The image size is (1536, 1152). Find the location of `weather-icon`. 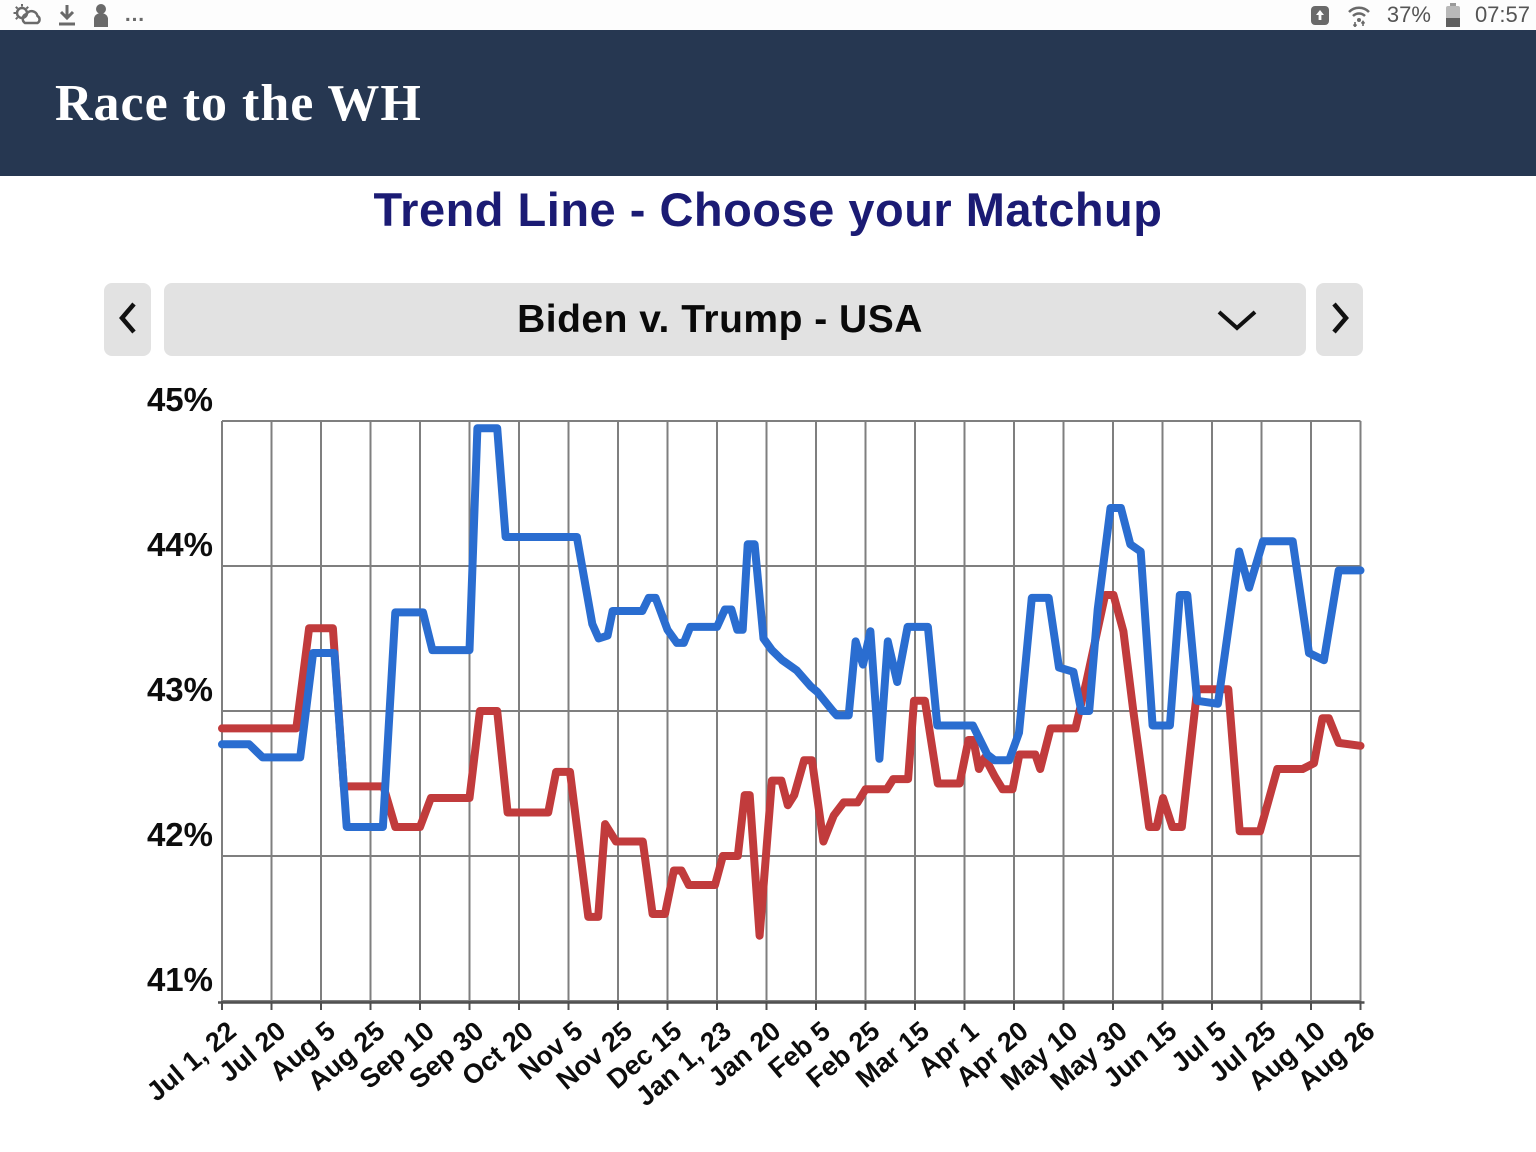

weather-icon is located at coordinates (27, 15).